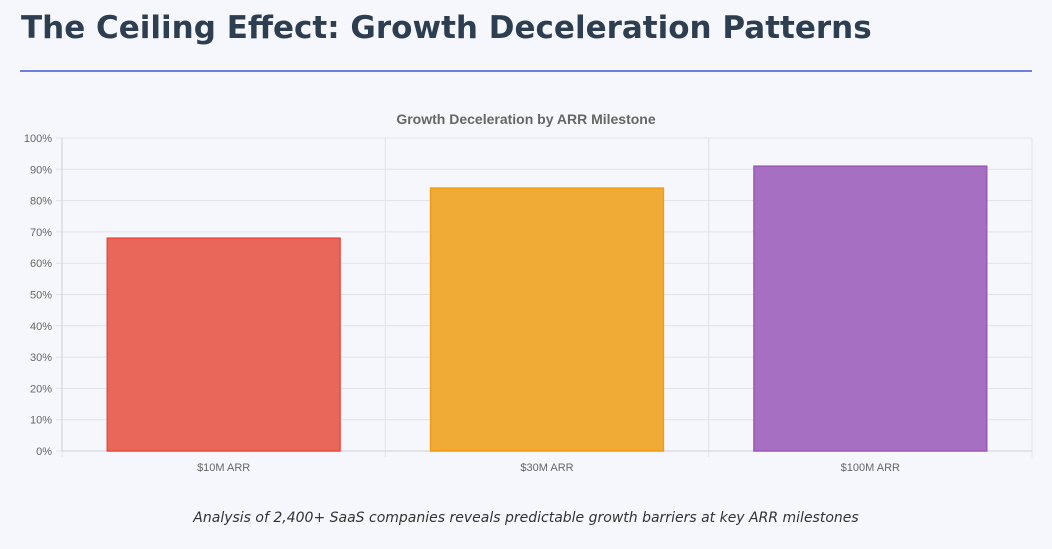 This screenshot has height=549, width=1052. Describe the element at coordinates (44, 452) in the screenshot. I see `y-tick-label: 0%` at that location.